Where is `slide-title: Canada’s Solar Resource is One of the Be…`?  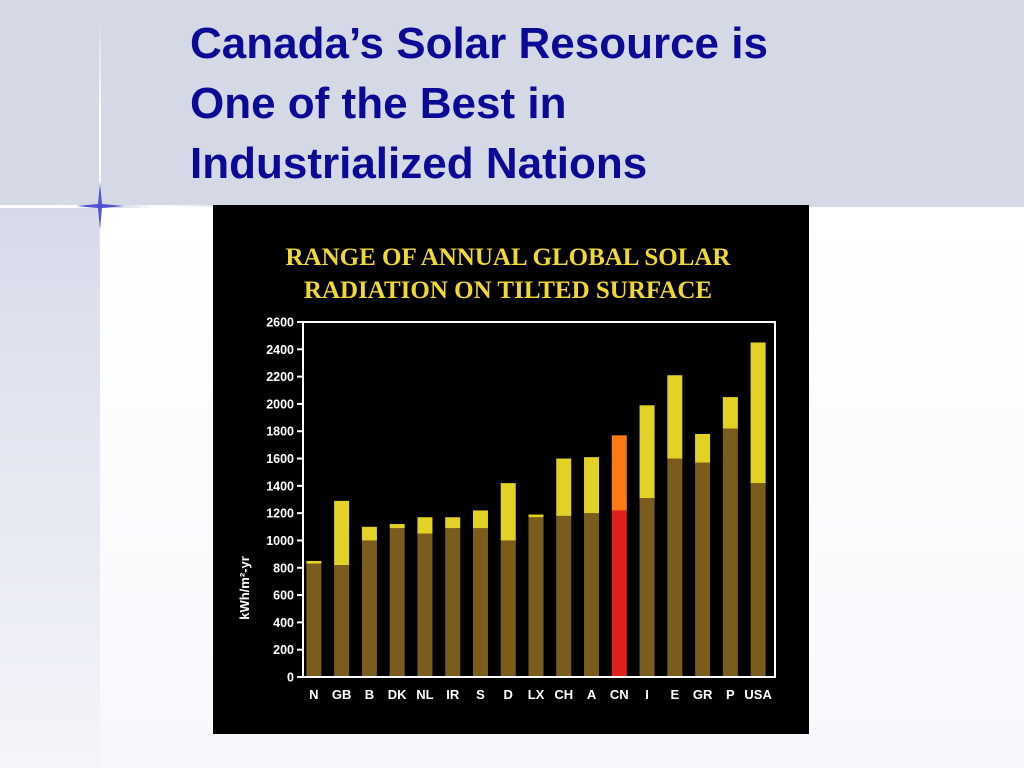
slide-title: Canada’s Solar Resource is One of the Be… is located at coordinates (479, 103).